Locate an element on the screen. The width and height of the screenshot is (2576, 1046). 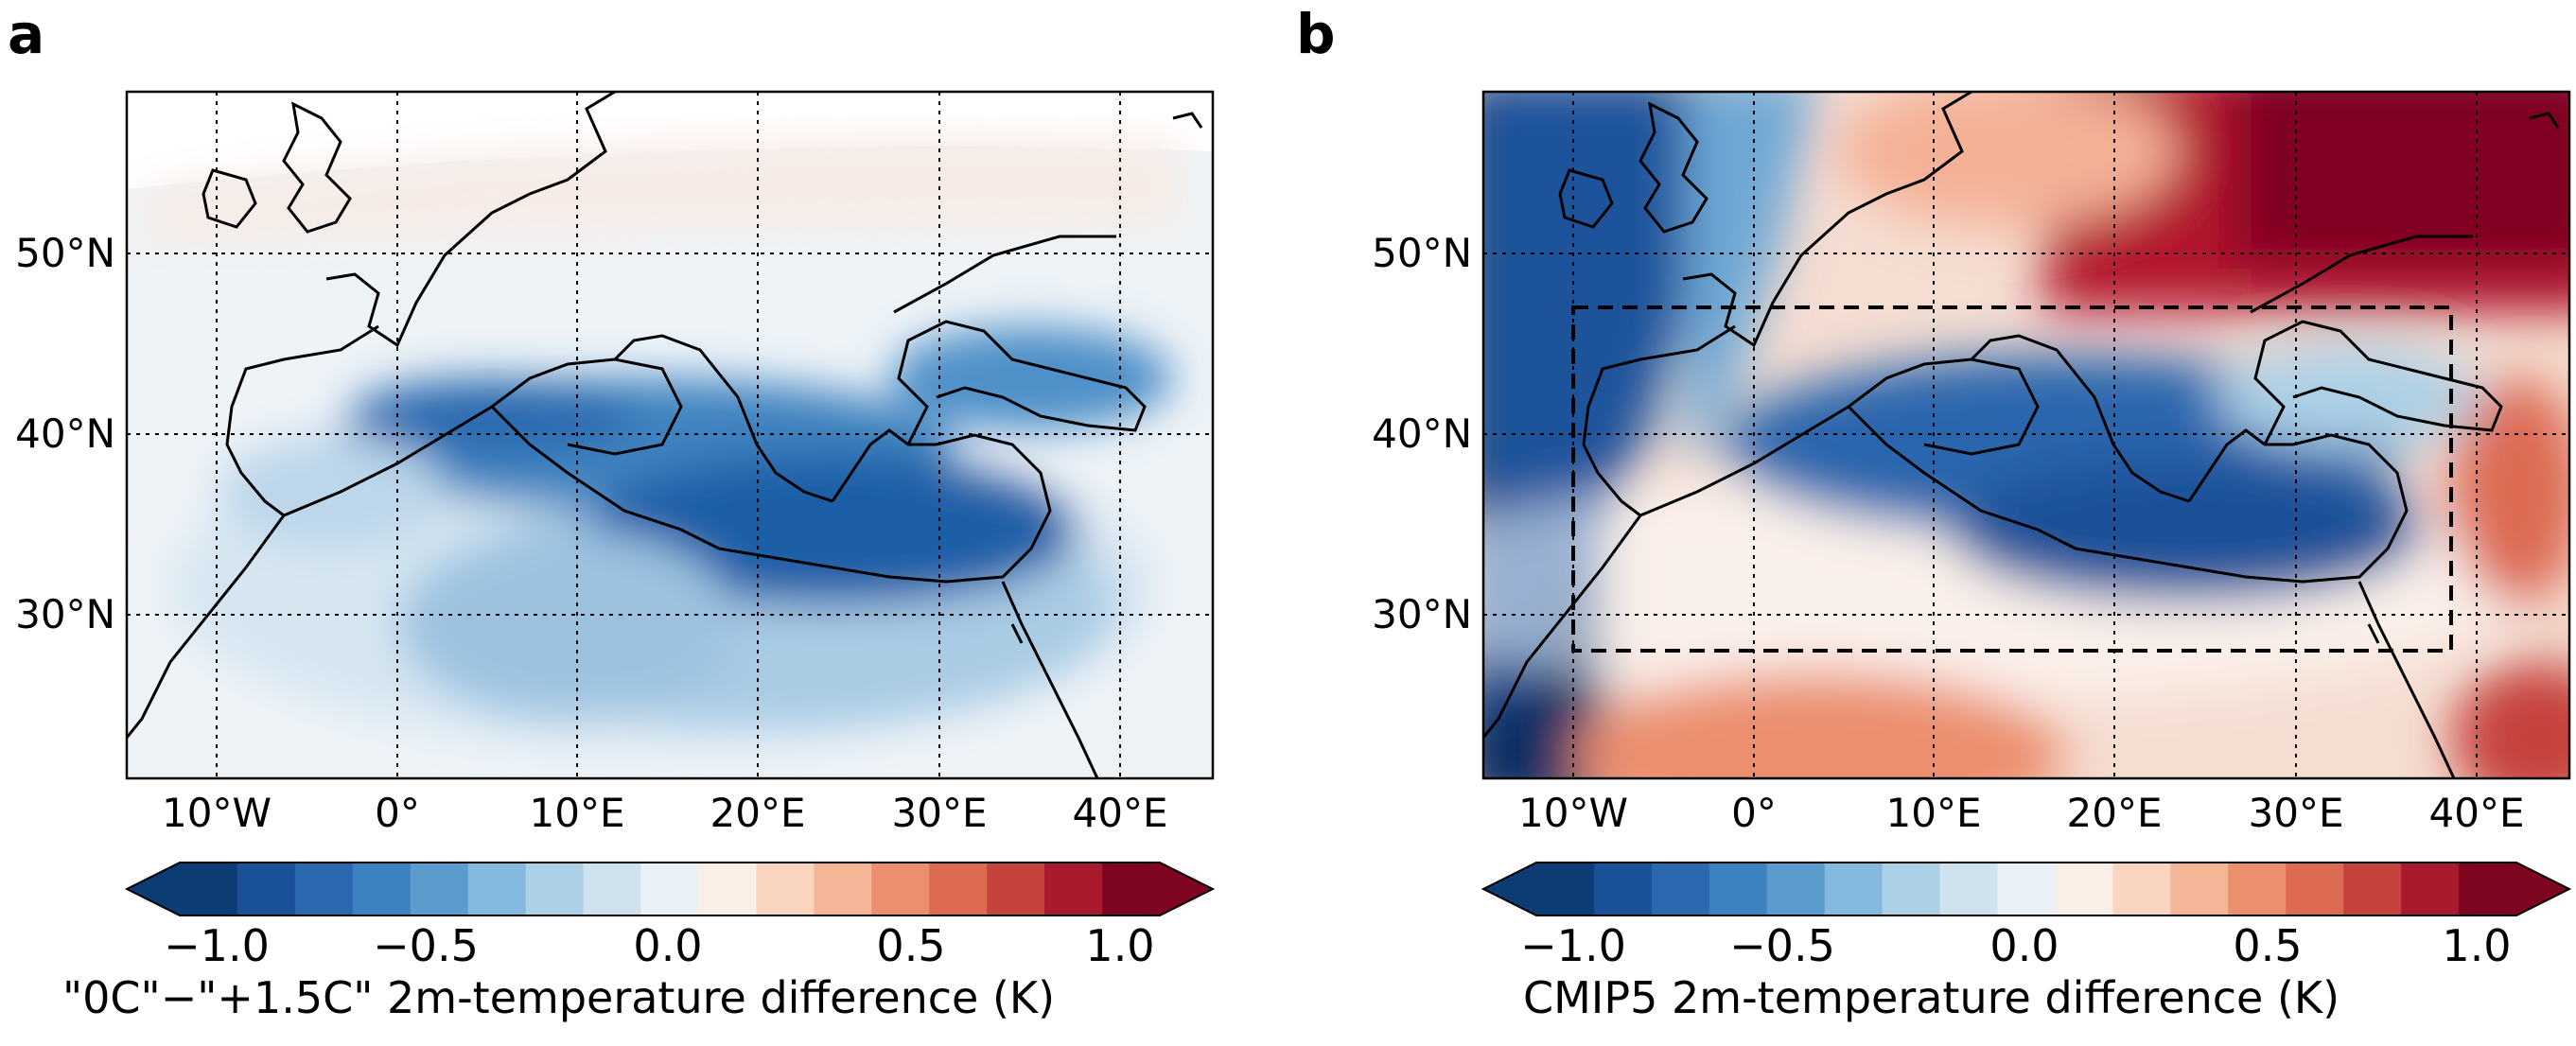
panel-letter: a is located at coordinates (26, 34).